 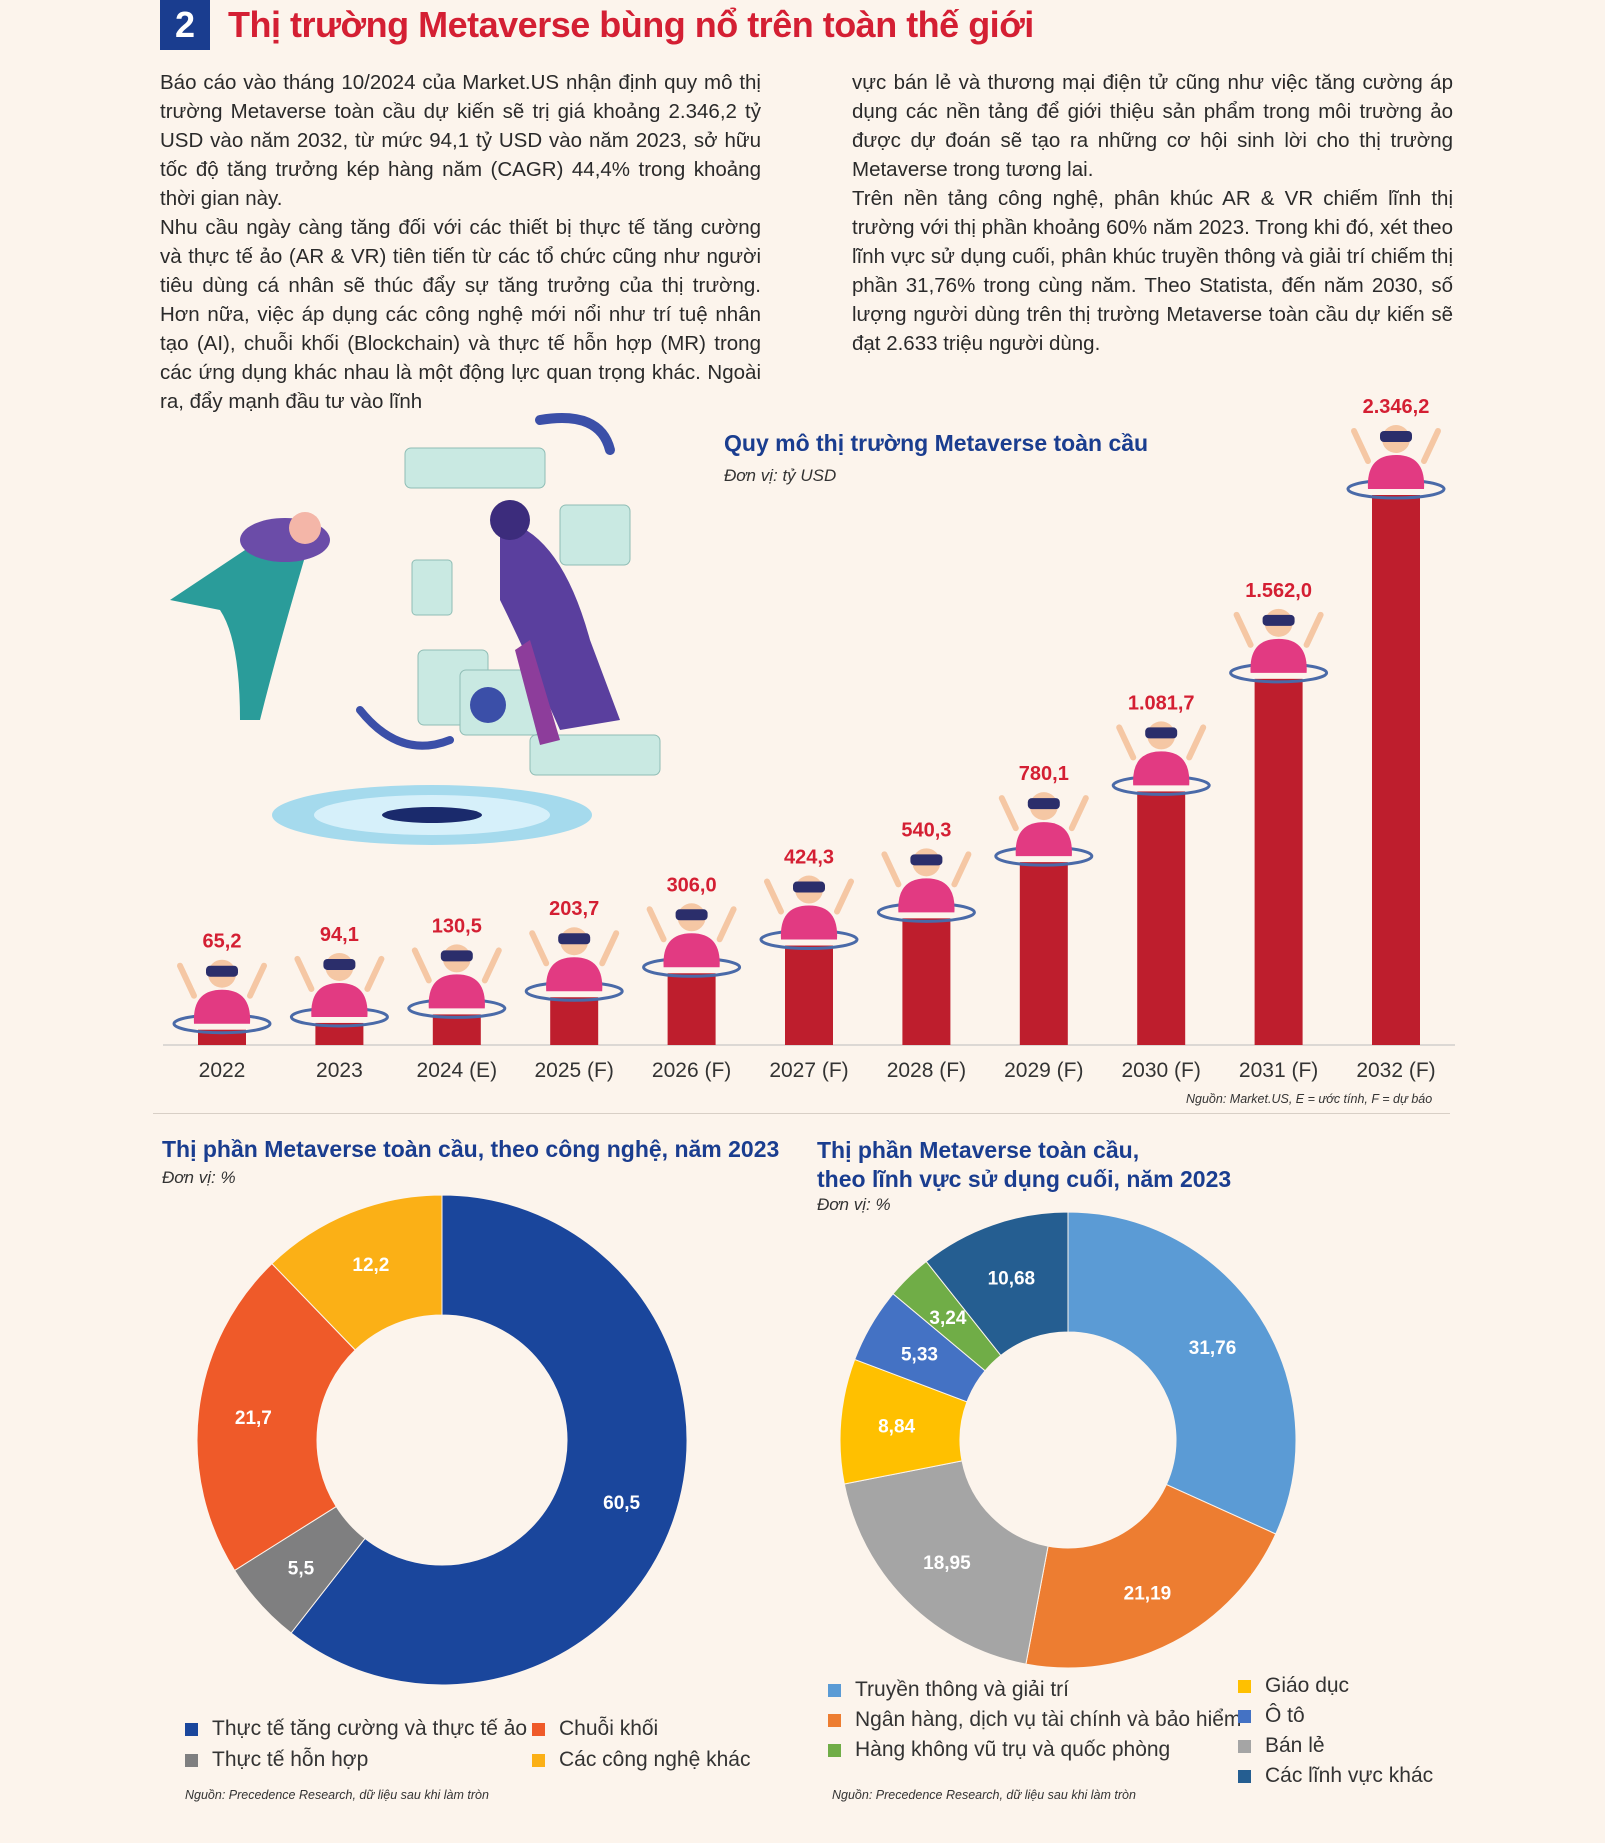 What do you see at coordinates (936, 443) in the screenshot?
I see `bar-chart-title: Quy mô thị trường Metaverse toàn cầu` at bounding box center [936, 443].